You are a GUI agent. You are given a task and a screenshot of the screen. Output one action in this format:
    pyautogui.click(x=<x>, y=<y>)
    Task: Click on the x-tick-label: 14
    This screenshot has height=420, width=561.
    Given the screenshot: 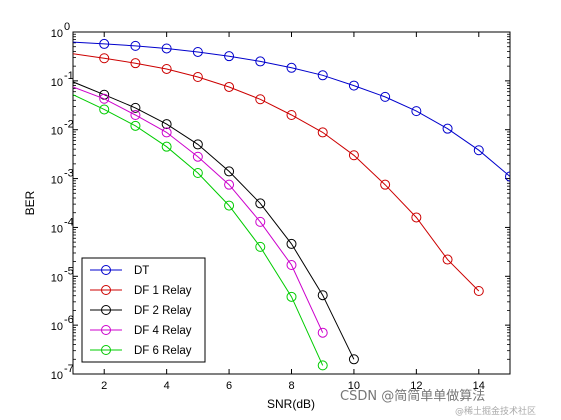 What is the action you would take?
    pyautogui.click(x=479, y=386)
    